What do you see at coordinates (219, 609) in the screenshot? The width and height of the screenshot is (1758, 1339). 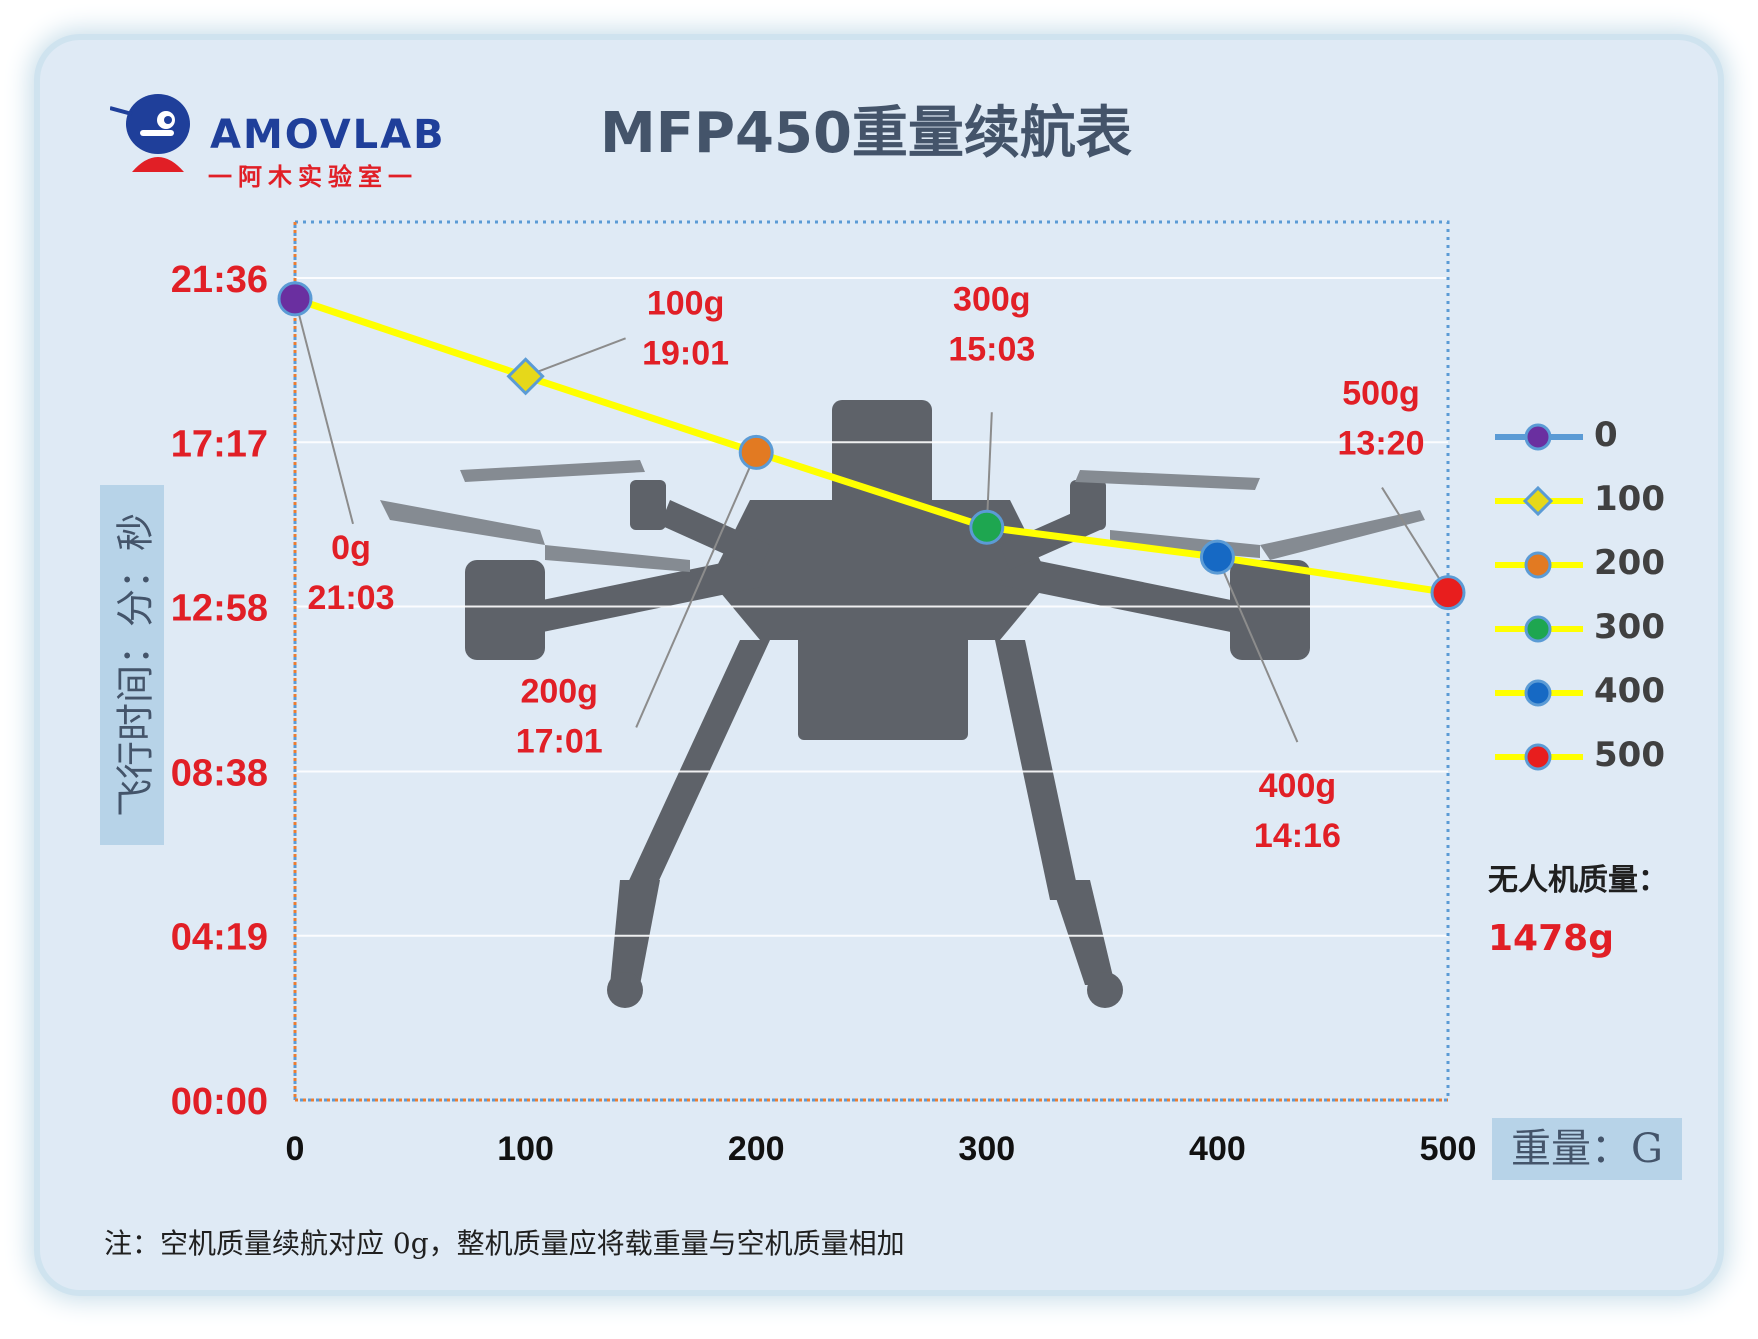 I see `y-tick-label: 12:58` at bounding box center [219, 609].